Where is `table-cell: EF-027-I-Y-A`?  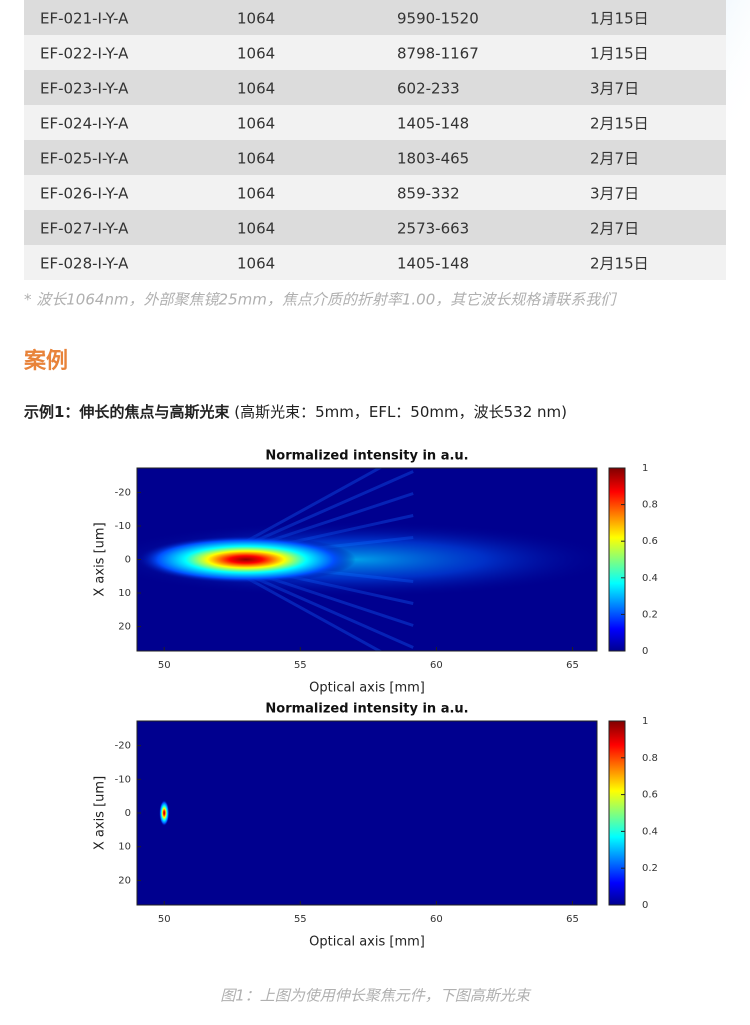
table-cell: EF-027-I-Y-A is located at coordinates (84, 229).